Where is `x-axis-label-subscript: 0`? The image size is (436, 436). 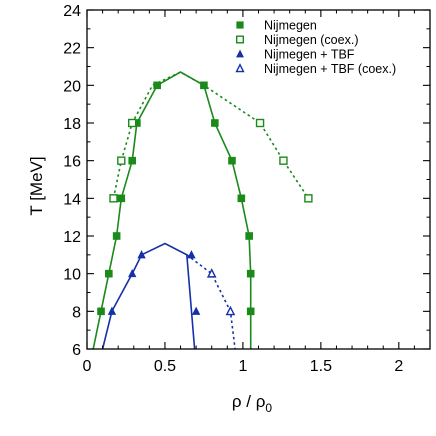
x-axis-label-subscript: 0 is located at coordinates (268, 408).